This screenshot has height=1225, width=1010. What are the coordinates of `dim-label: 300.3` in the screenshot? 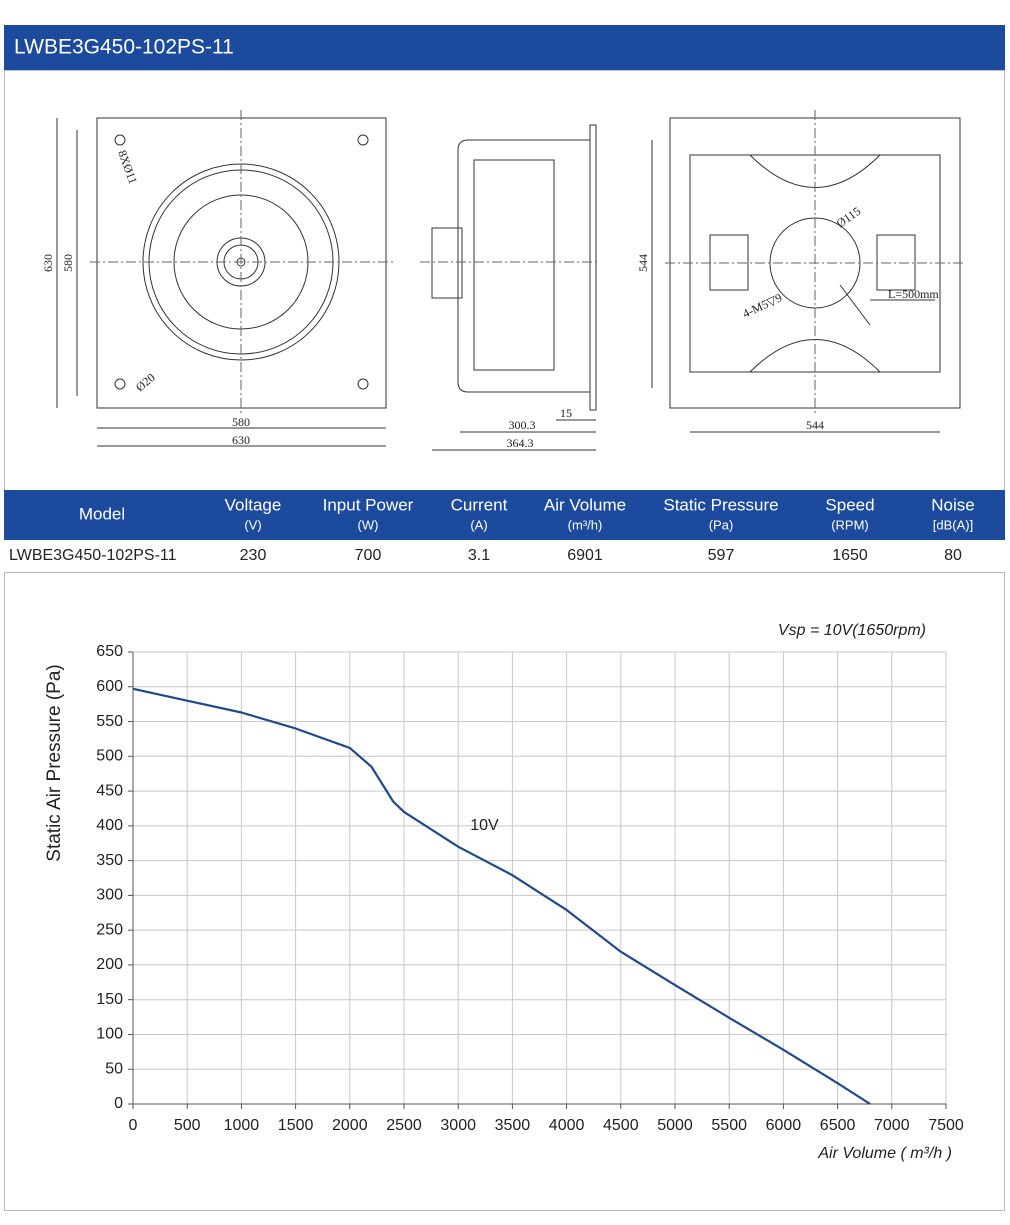 It's located at (522, 425).